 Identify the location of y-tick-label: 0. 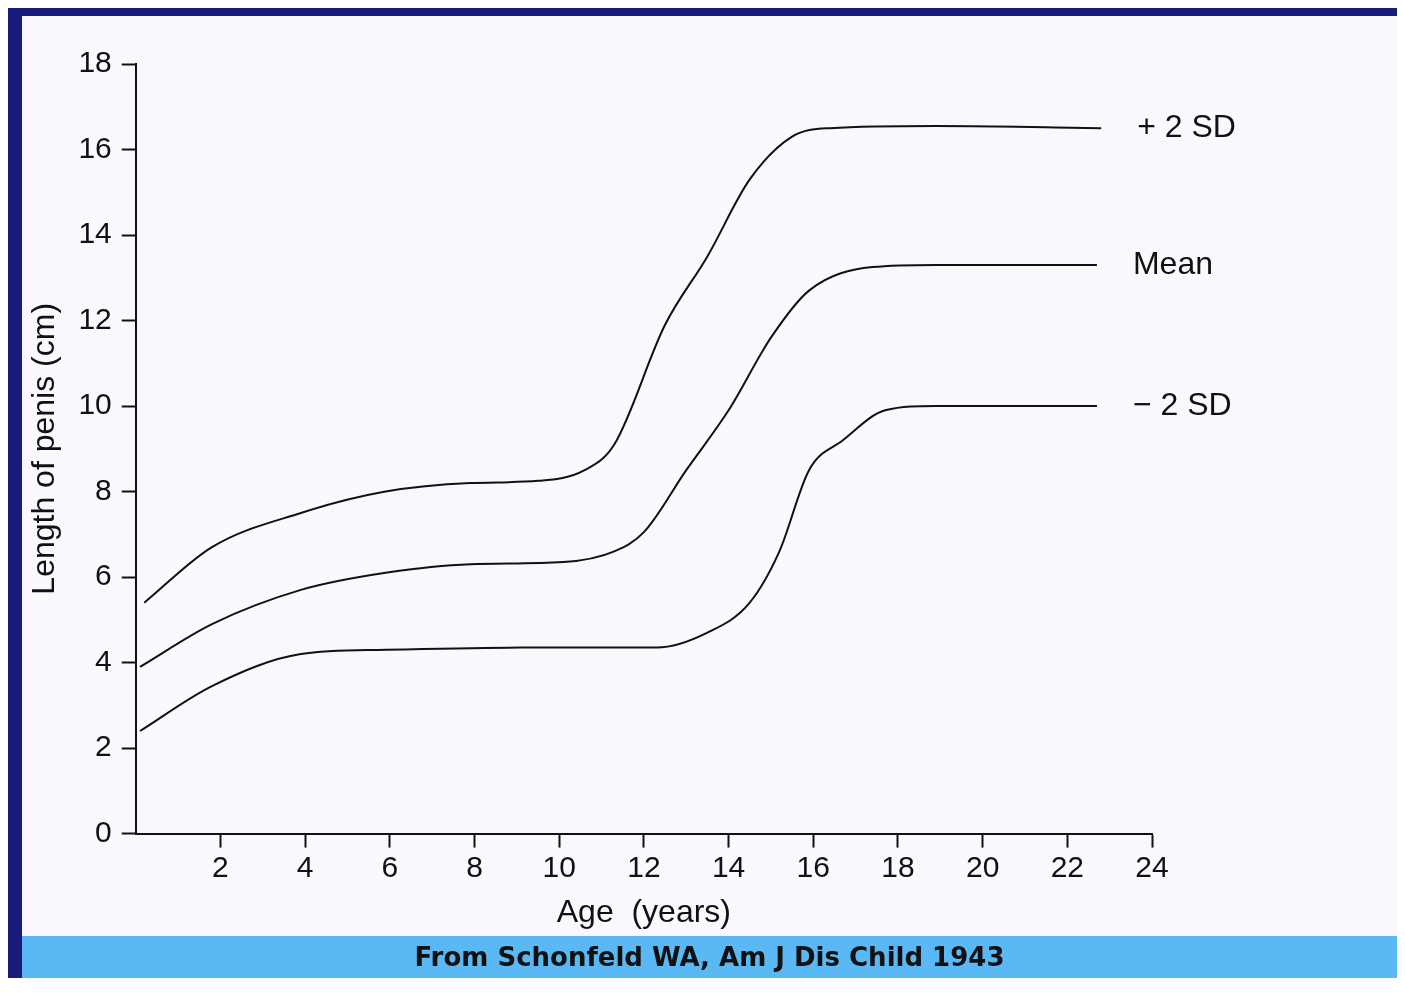
(103, 831).